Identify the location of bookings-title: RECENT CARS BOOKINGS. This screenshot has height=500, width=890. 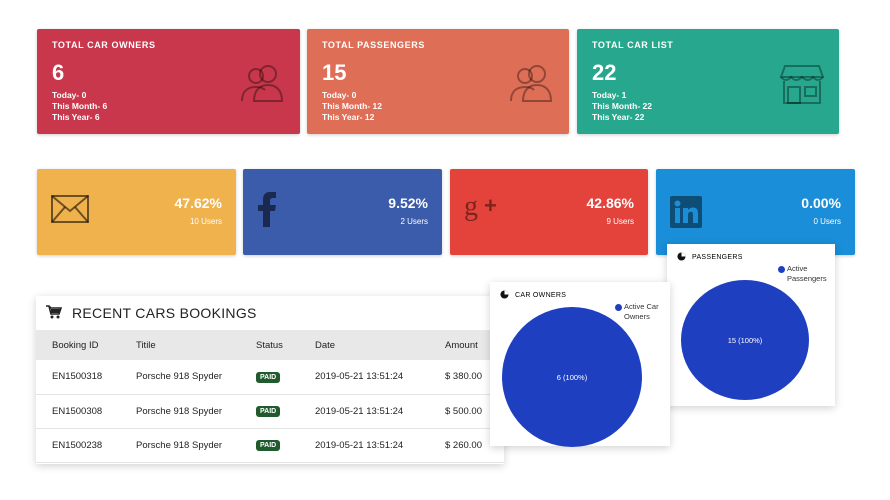
(164, 313).